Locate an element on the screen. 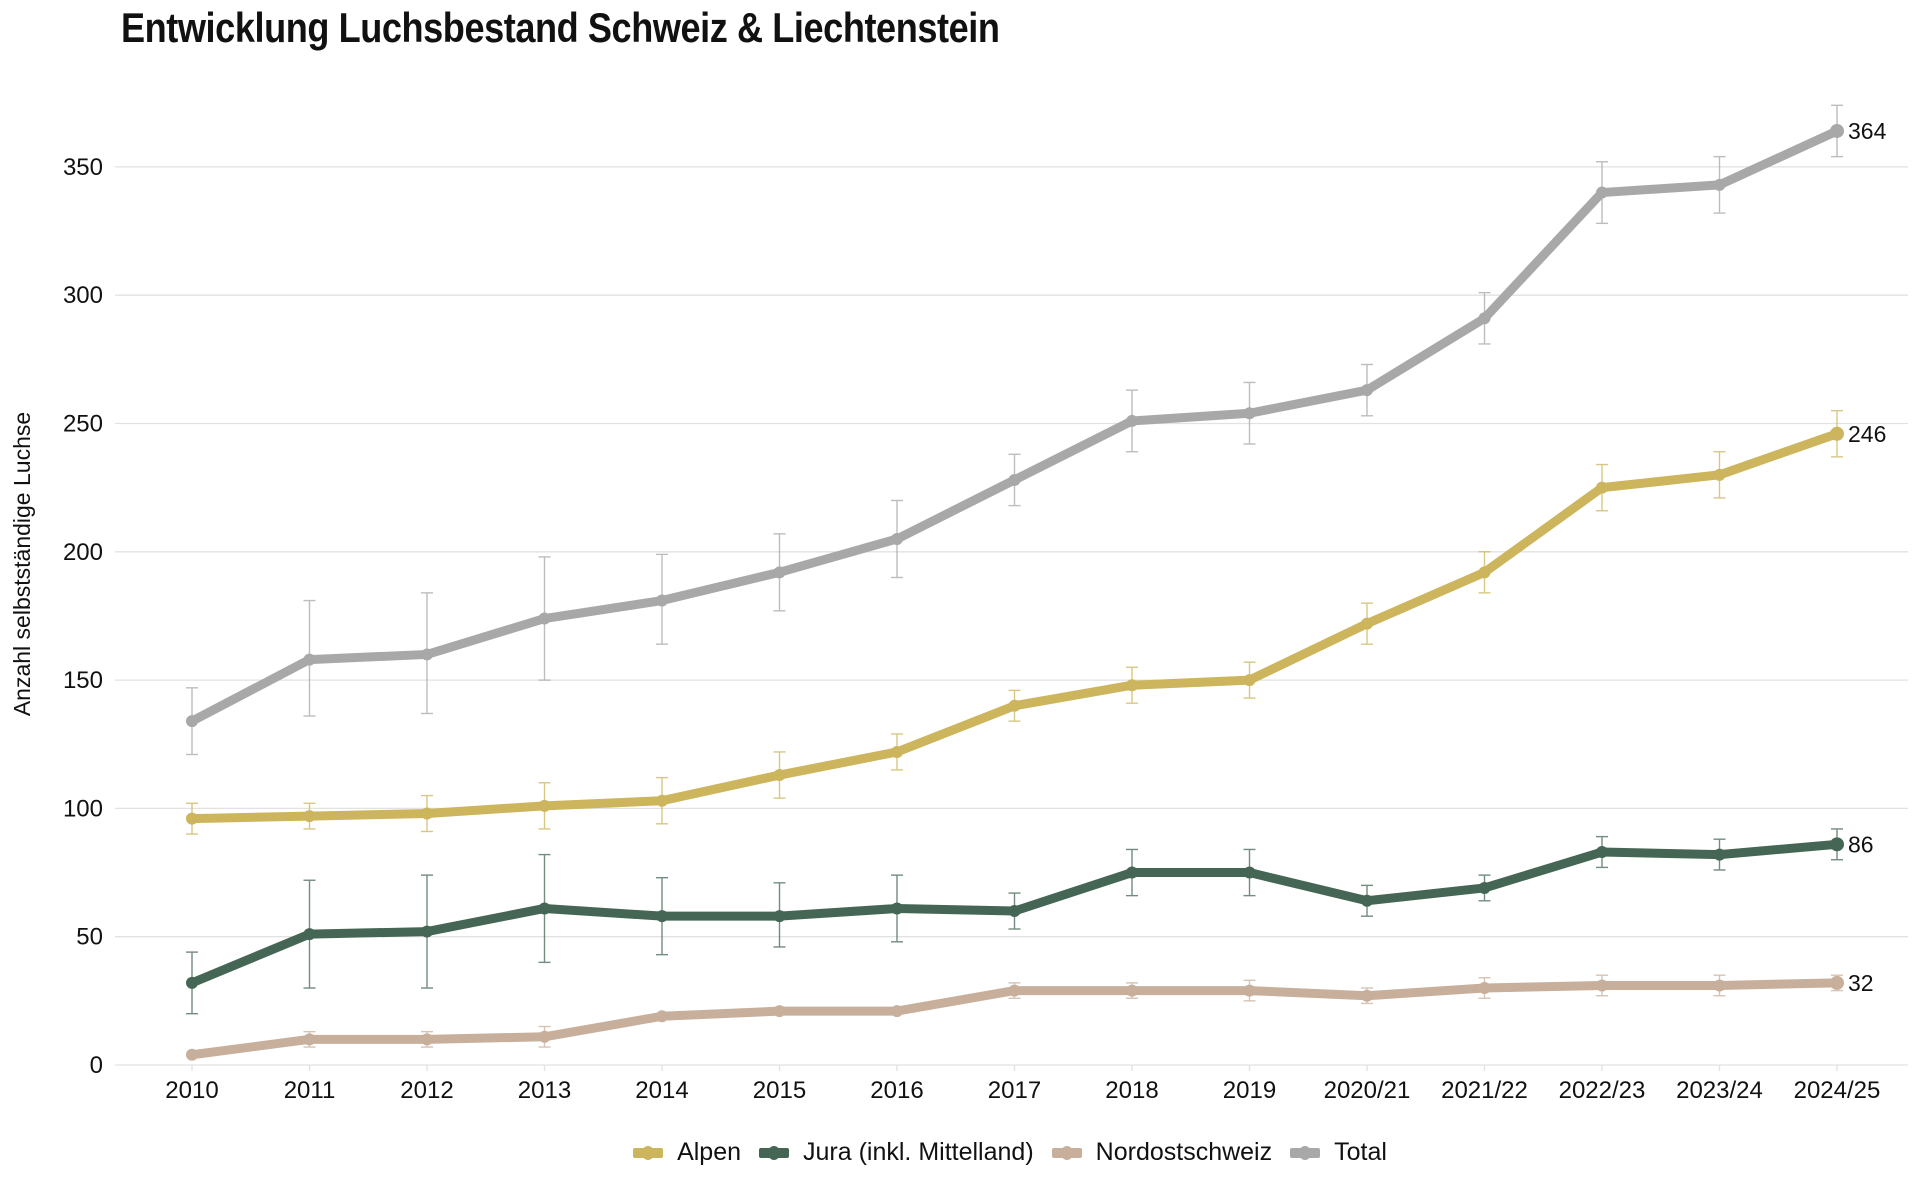 This screenshot has width=1920, height=1200. x-tick-label: 2021/22 is located at coordinates (1484, 1090).